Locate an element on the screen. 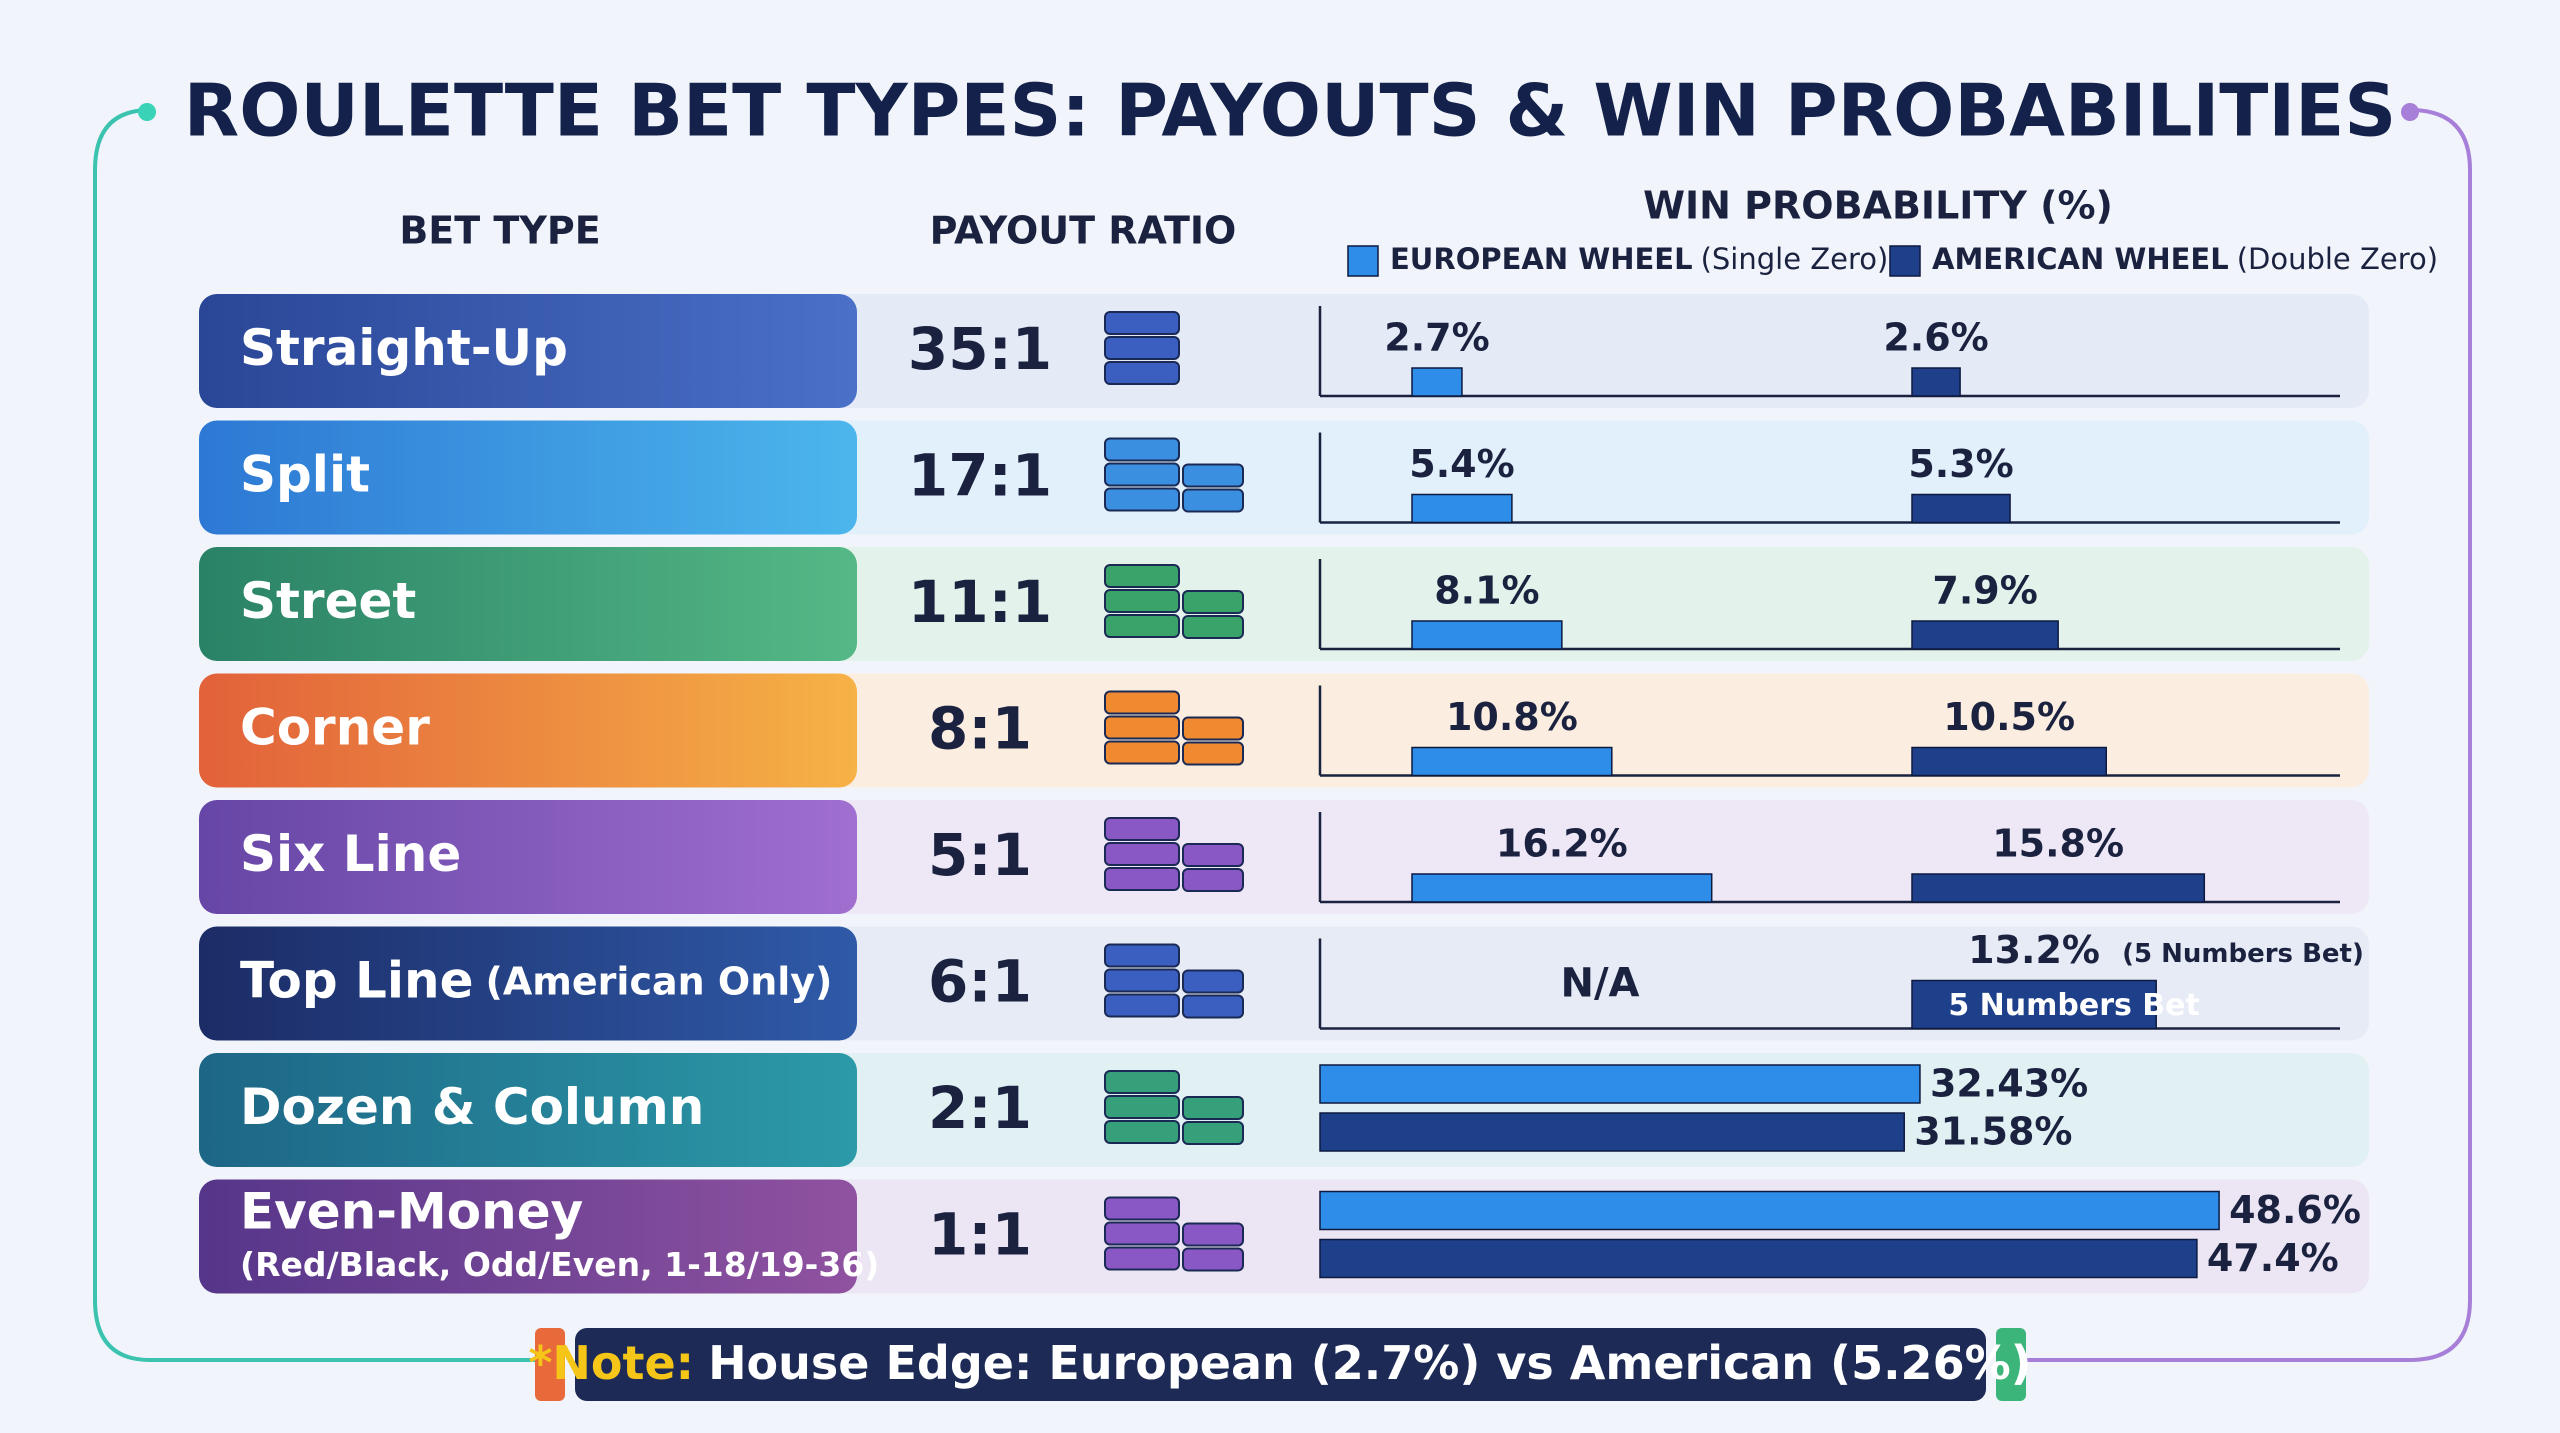 The height and width of the screenshot is (1433, 2560). value-note: (5 Numbers Bet) is located at coordinates (2243, 954).